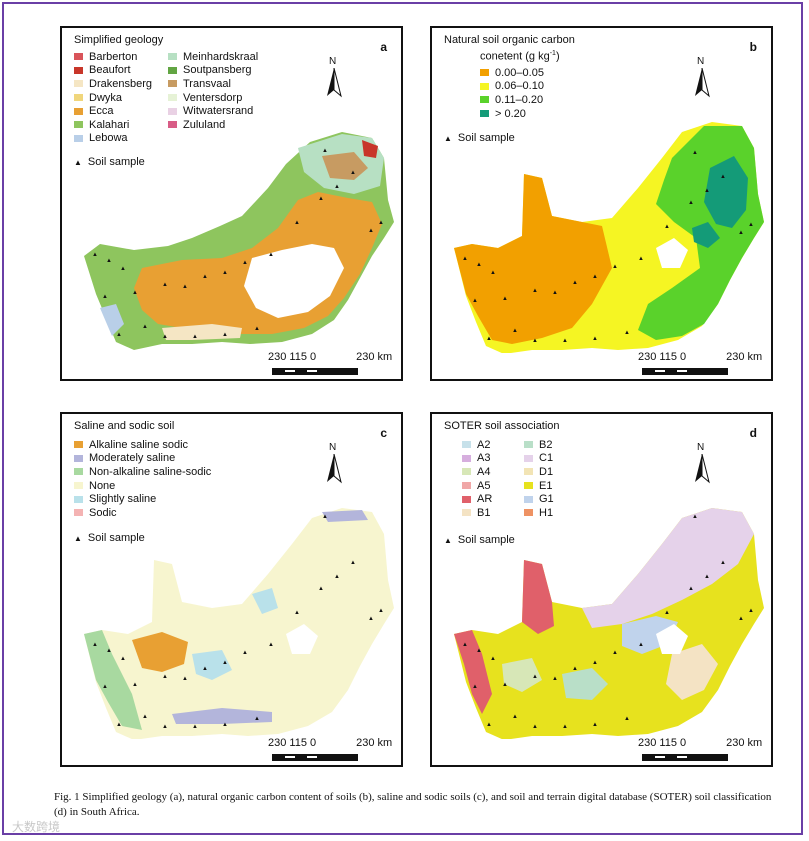 This screenshot has width=809, height=841. What do you see at coordinates (477, 486) in the screenshot?
I see `legend-item: A5` at bounding box center [477, 486].